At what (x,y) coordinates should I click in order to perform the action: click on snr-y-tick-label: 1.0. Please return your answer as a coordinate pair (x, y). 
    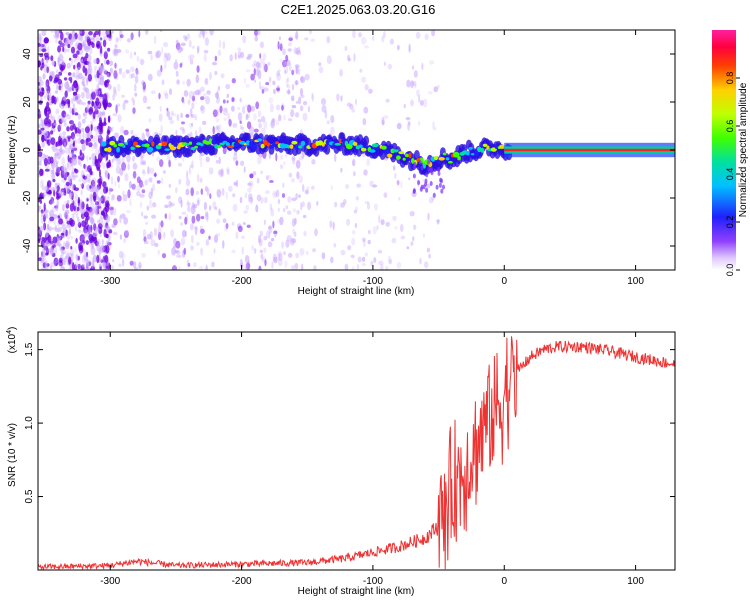
    Looking at the image, I should click on (29, 423).